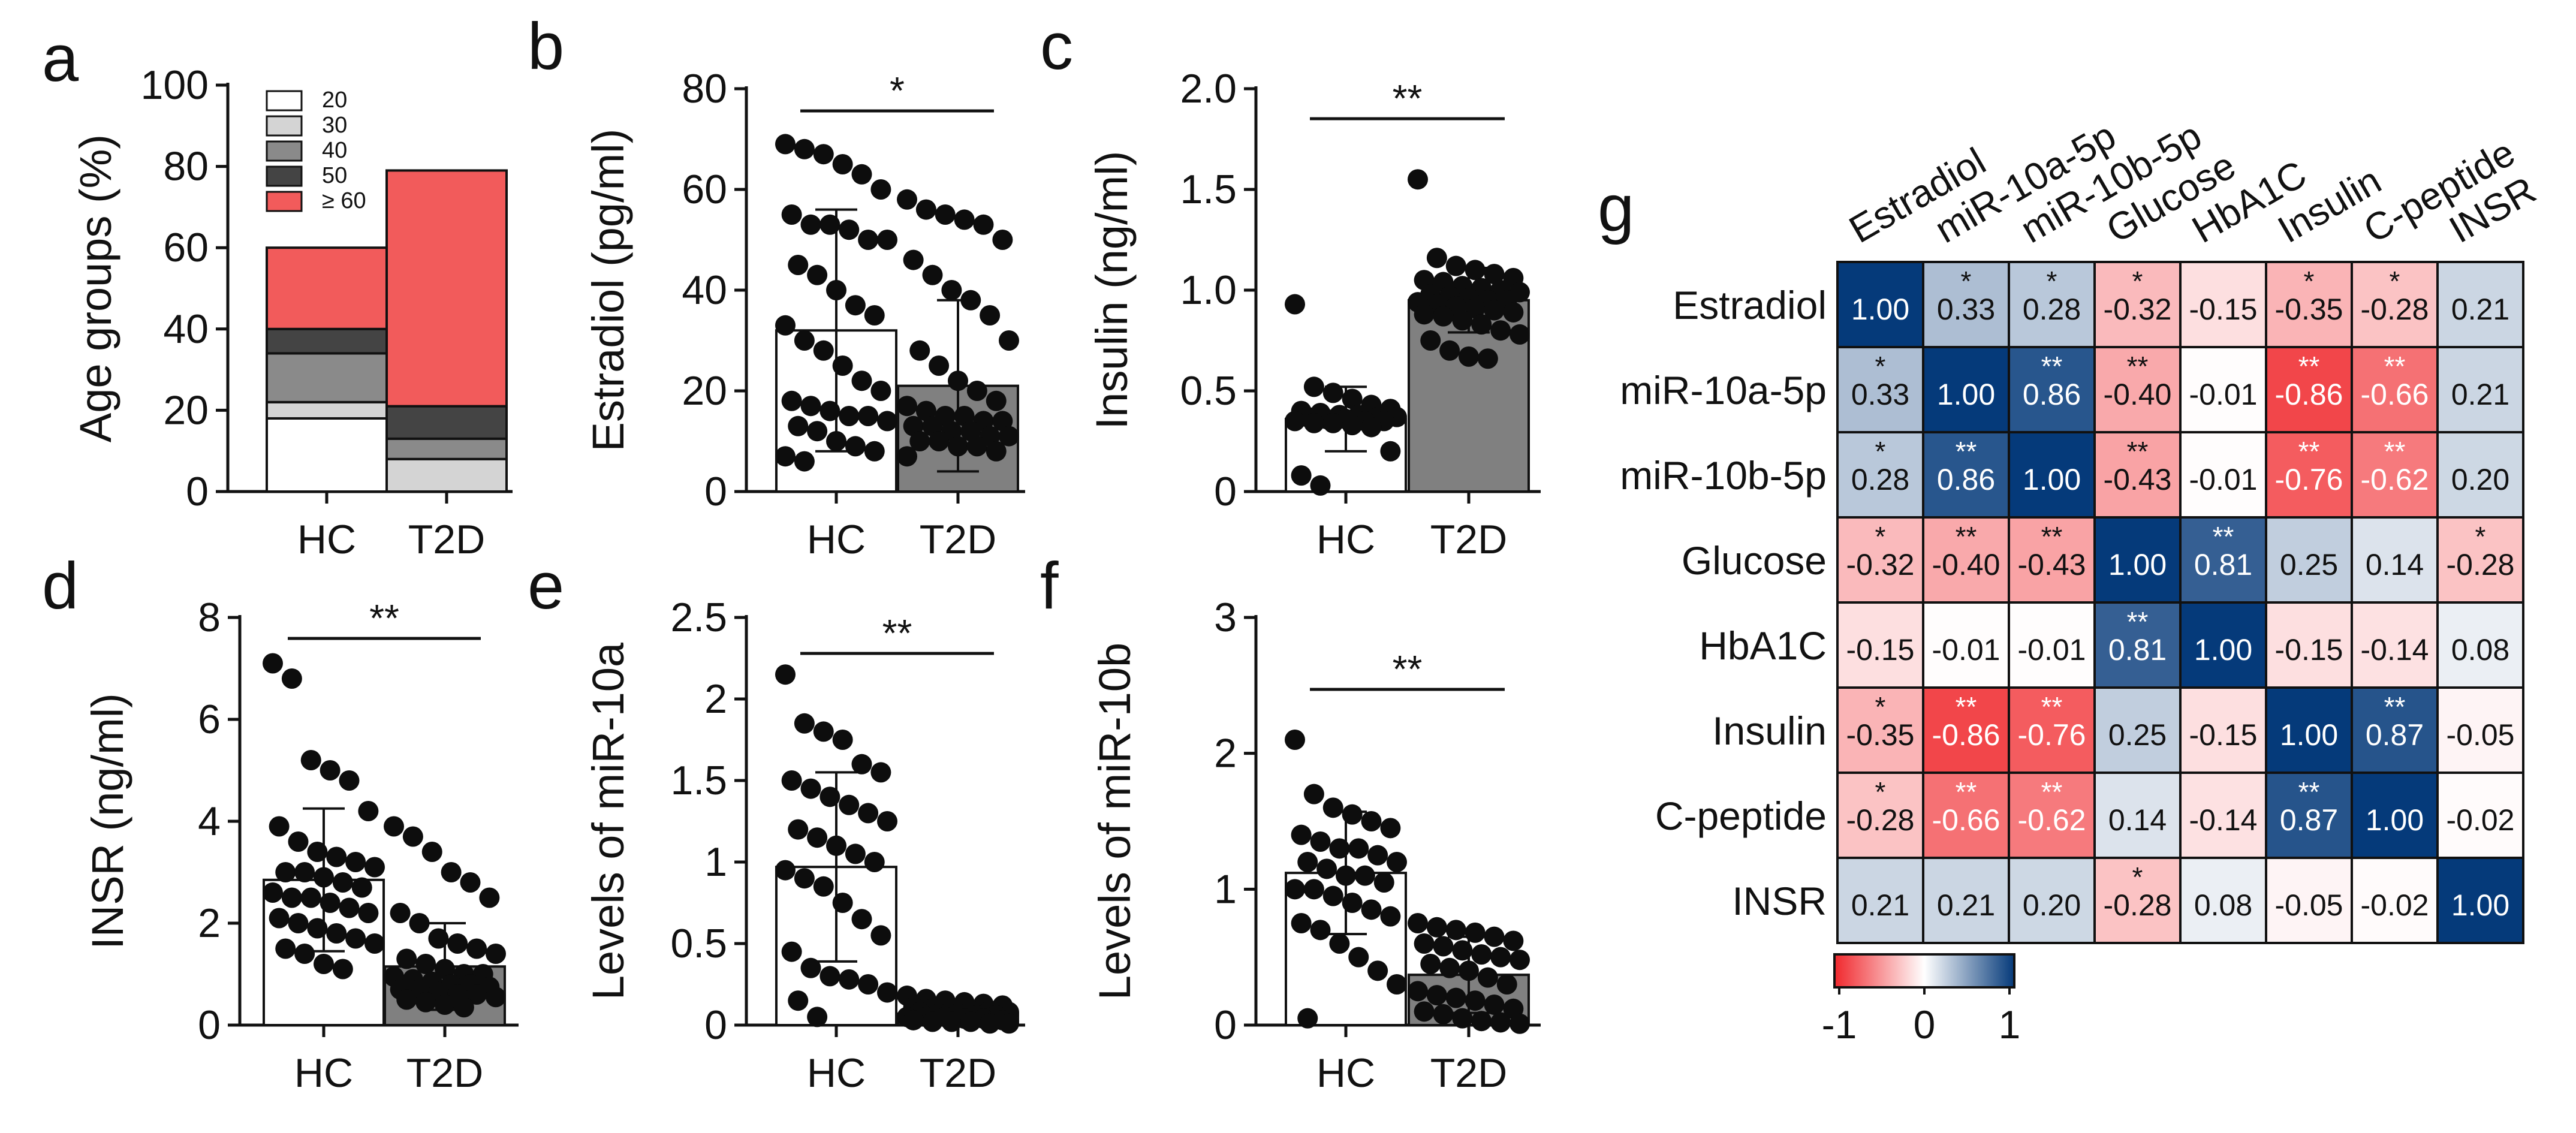 This screenshot has height=1133, width=2576. What do you see at coordinates (209, 923) in the screenshot?
I see `y-tick-label: 2` at bounding box center [209, 923].